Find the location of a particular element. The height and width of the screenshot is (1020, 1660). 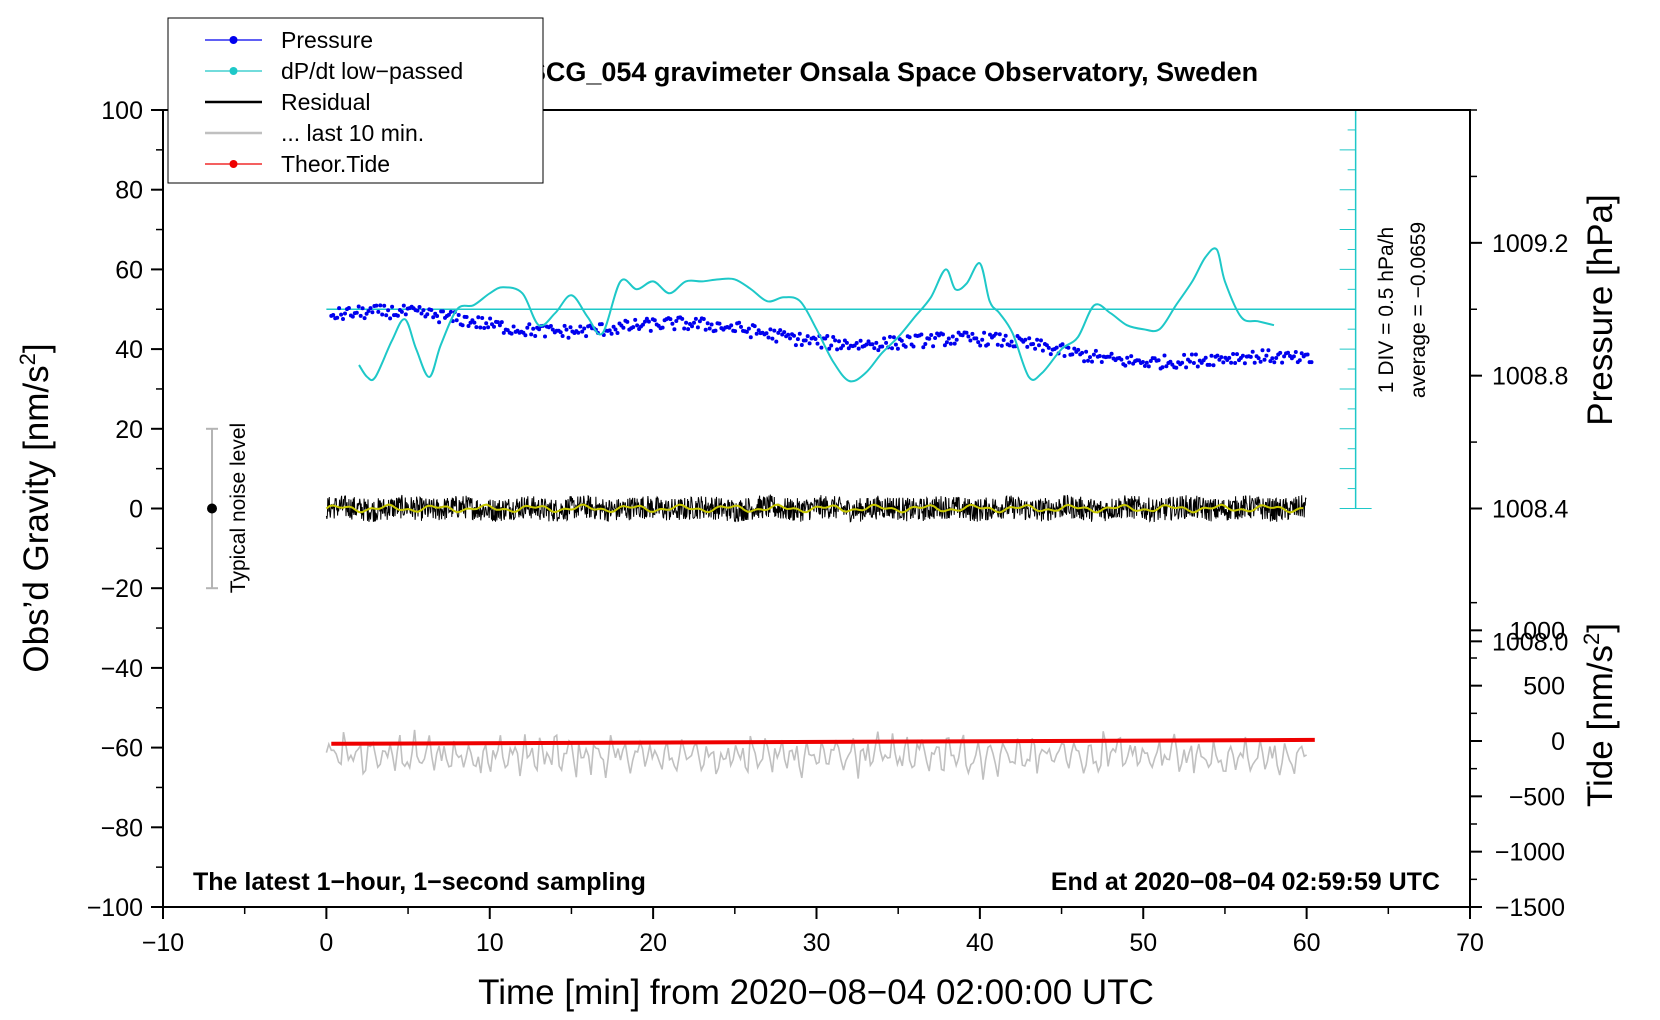

series-residual-smoothed is located at coordinates (814, 508).